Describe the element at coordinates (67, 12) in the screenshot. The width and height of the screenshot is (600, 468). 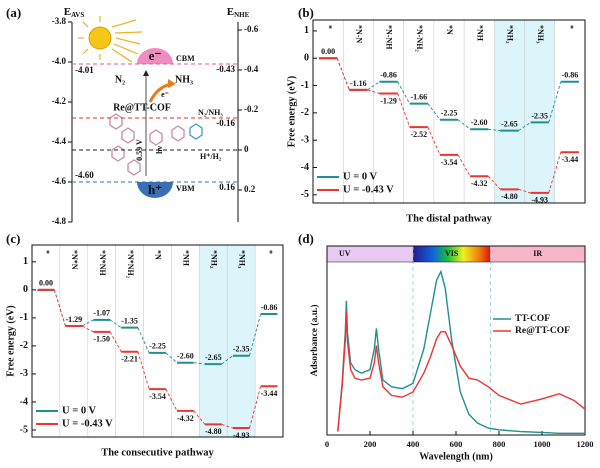
I see `axis-title-main: E` at that location.